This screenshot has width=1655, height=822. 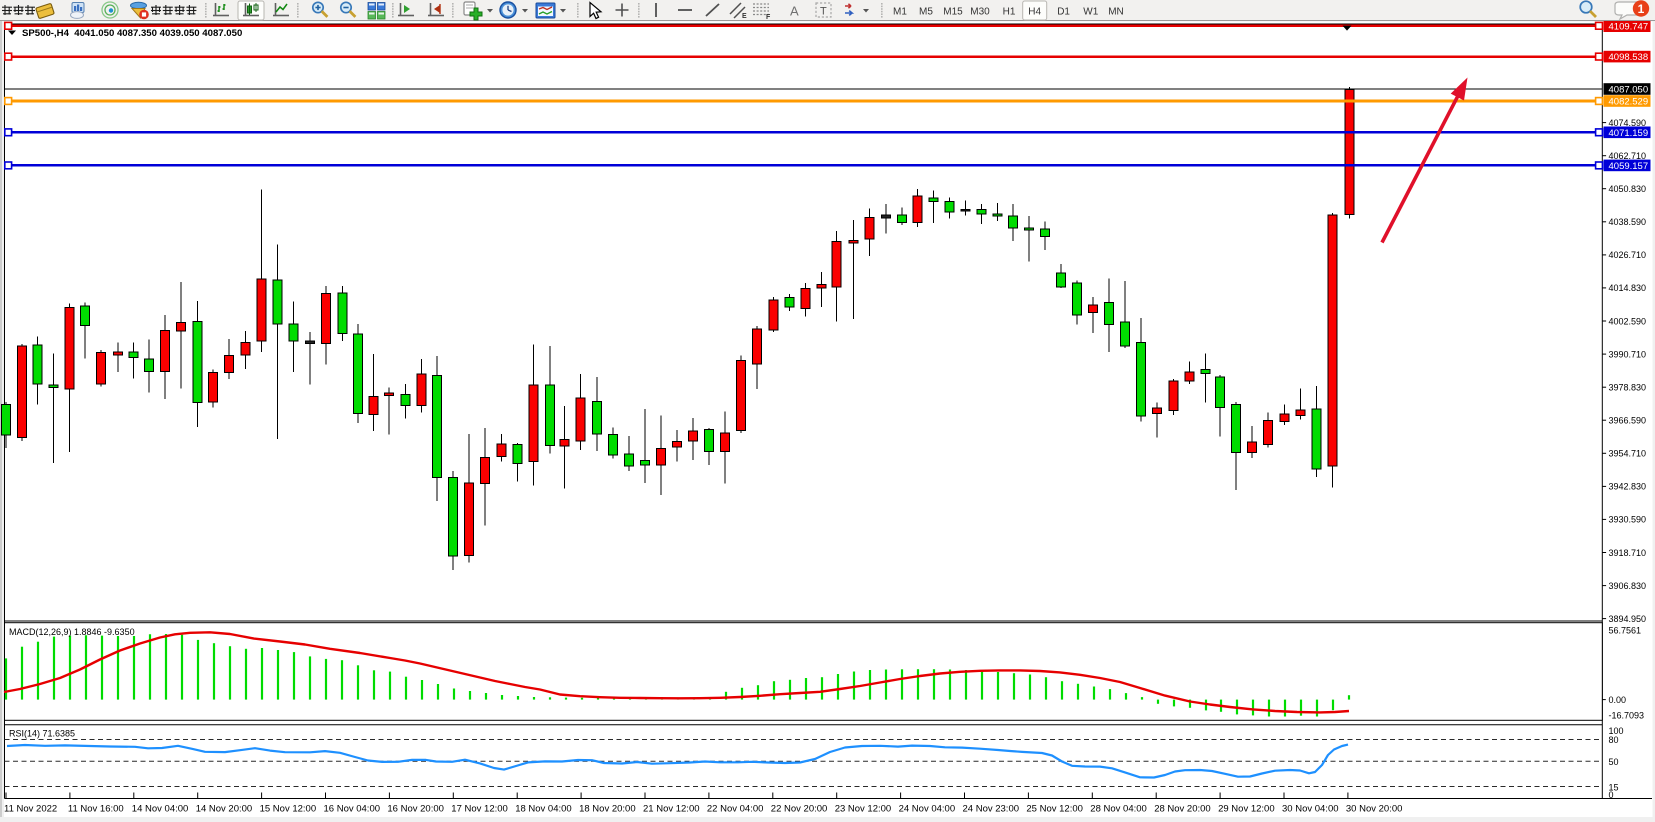 What do you see at coordinates (1614, 740) in the screenshot?
I see `svg-text: 80` at bounding box center [1614, 740].